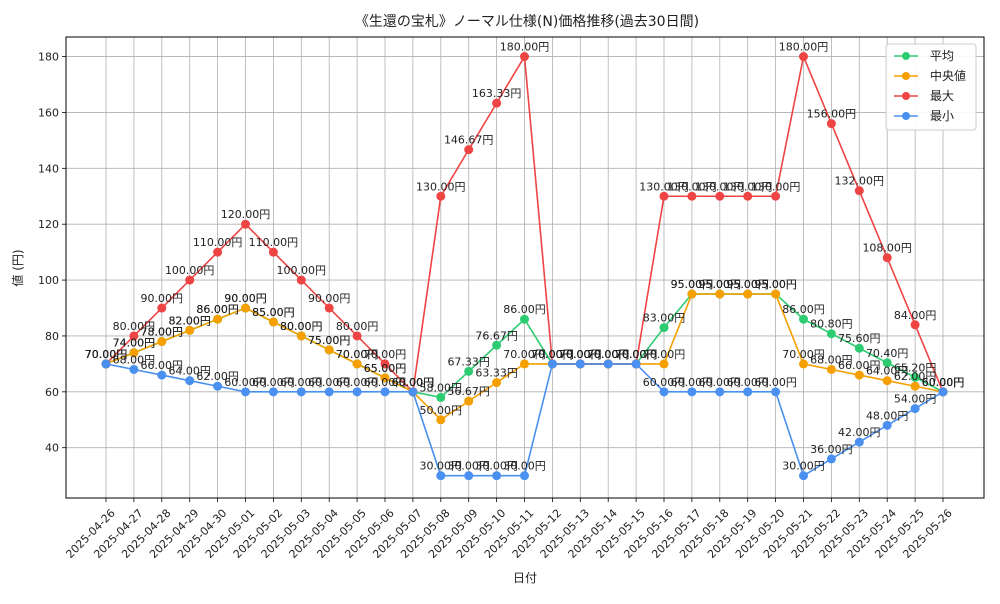 The width and height of the screenshot is (1000, 604). I want to click on data-label: 65.00円, so click(385, 368).